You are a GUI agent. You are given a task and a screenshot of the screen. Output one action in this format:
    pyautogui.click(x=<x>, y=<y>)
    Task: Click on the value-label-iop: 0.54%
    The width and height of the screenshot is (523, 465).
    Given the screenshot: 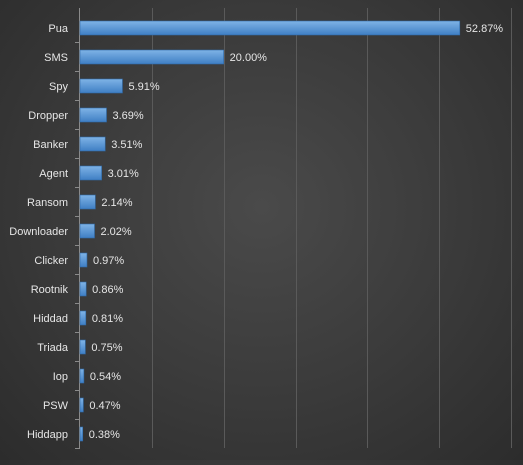 What is the action you would take?
    pyautogui.click(x=105, y=377)
    